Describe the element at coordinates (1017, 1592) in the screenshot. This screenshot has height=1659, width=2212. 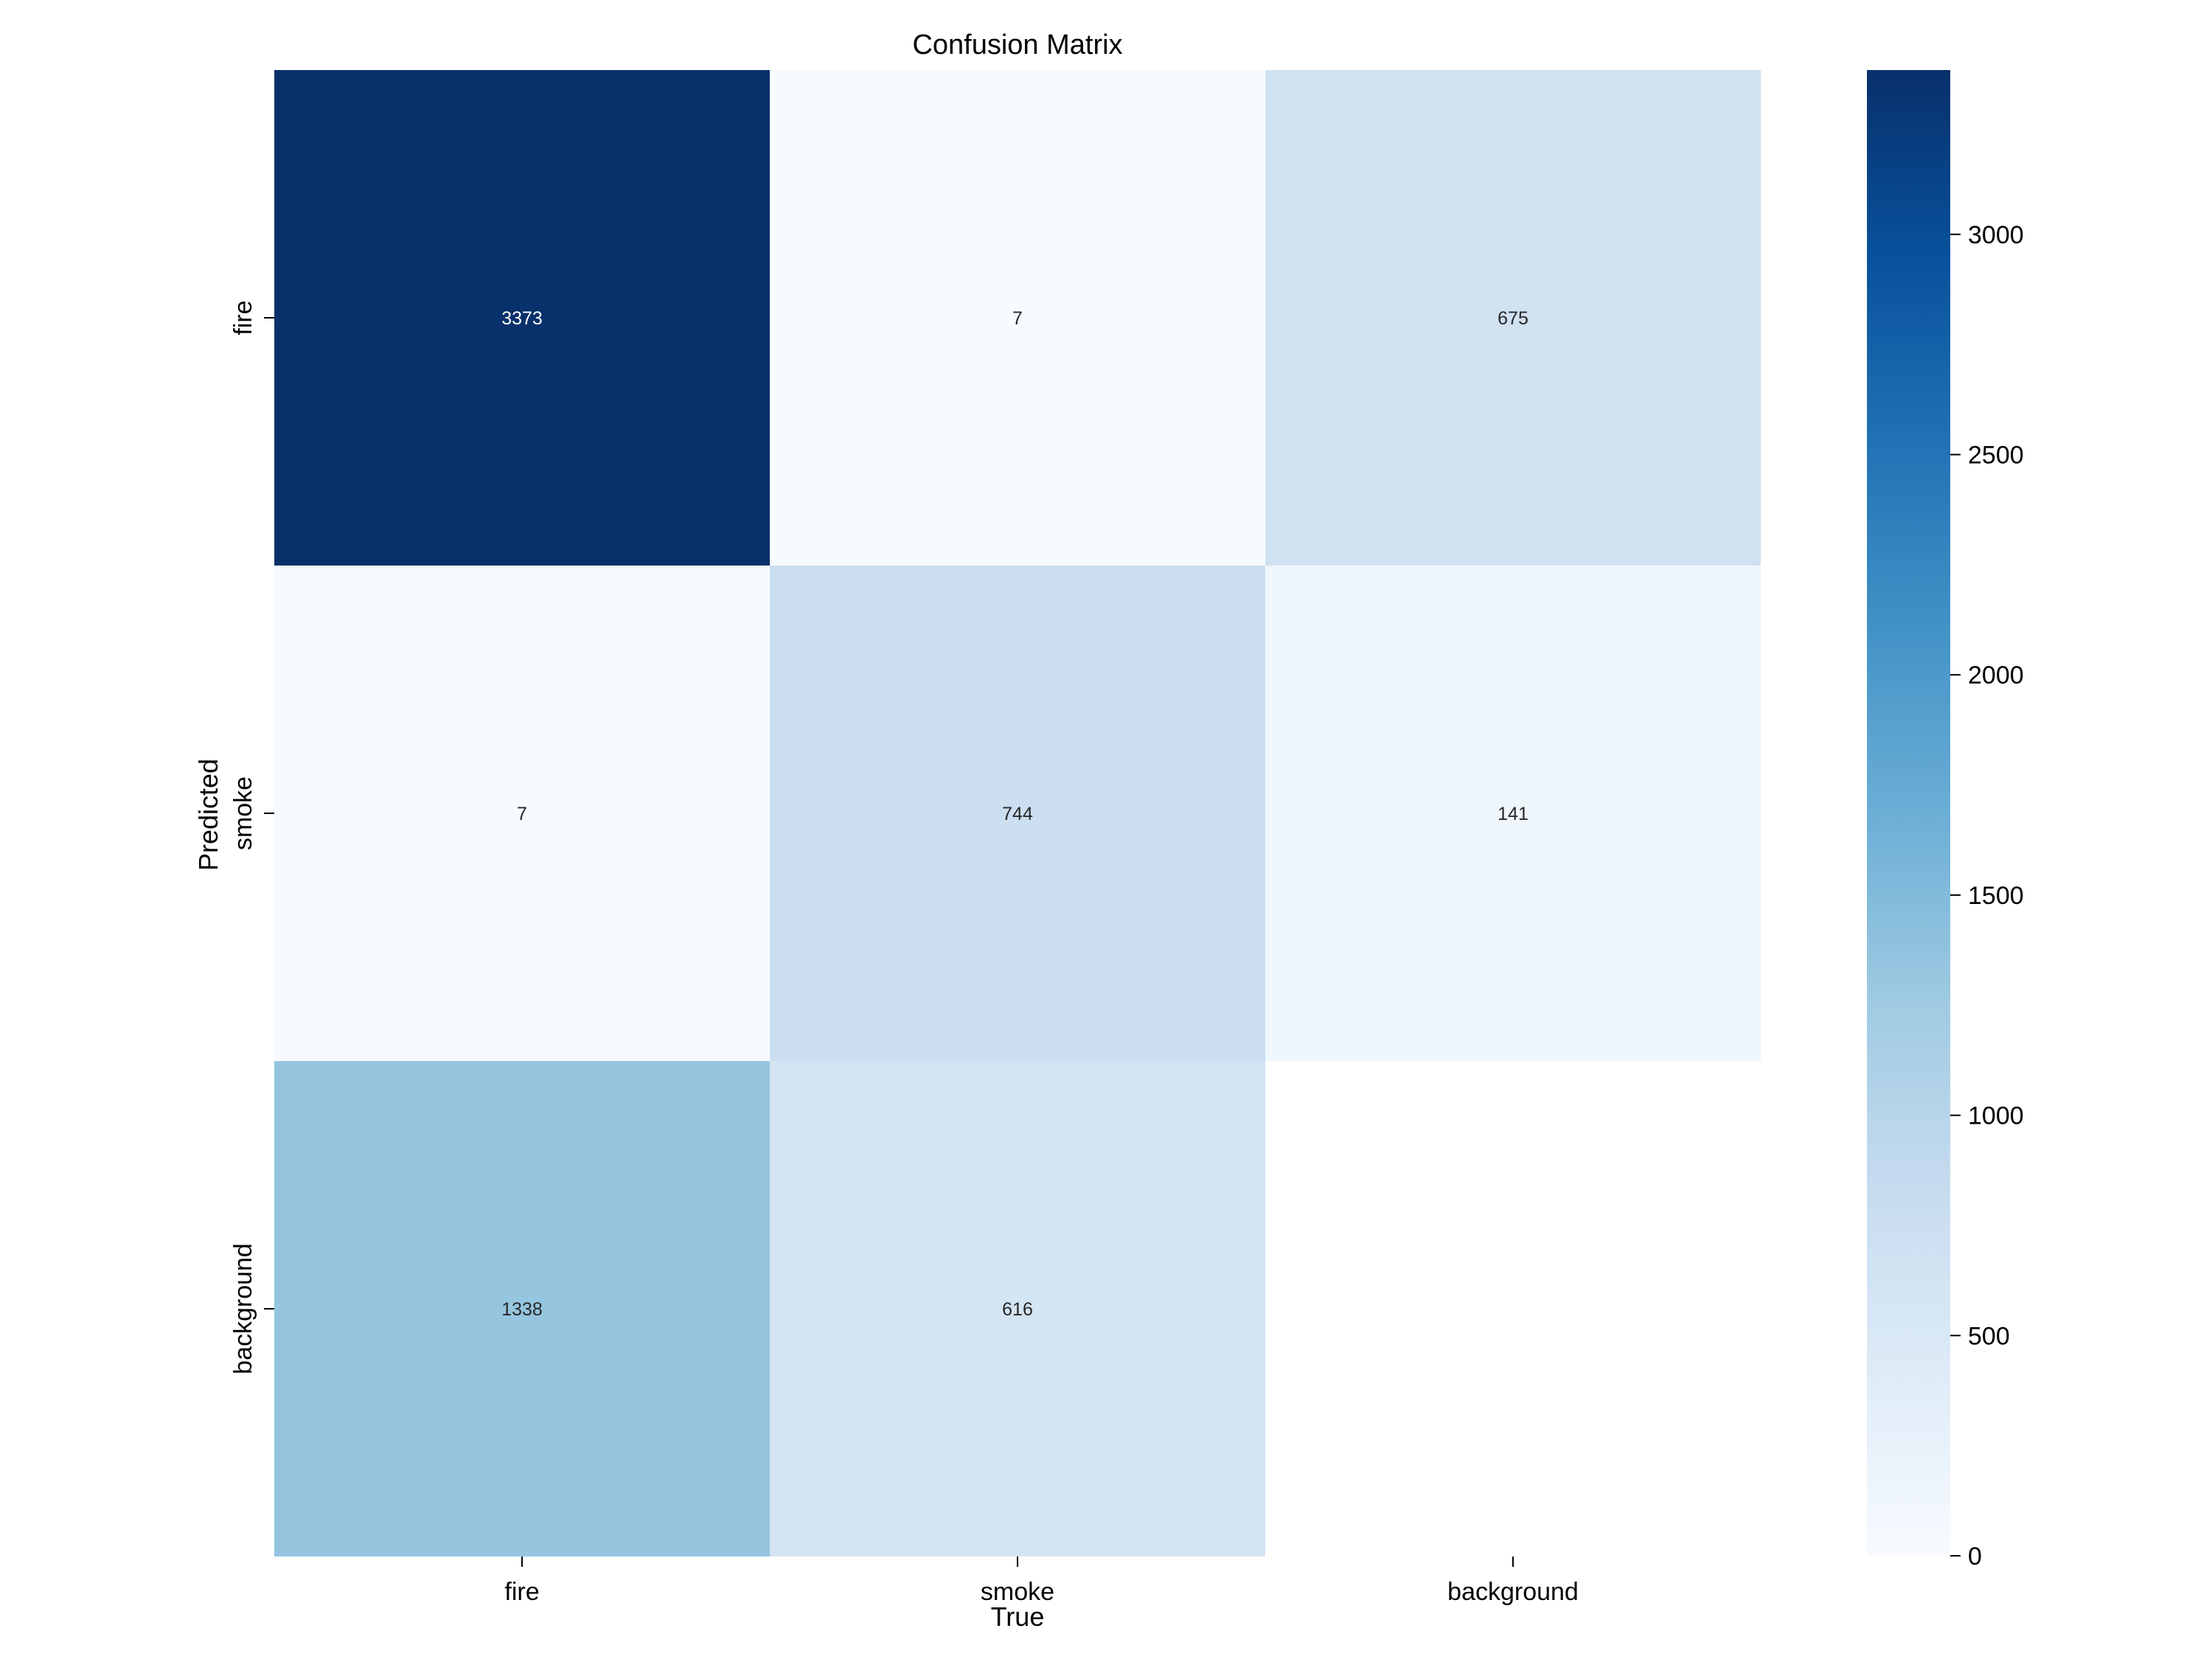
I see `x-tick-label-smoke: smoke` at that location.